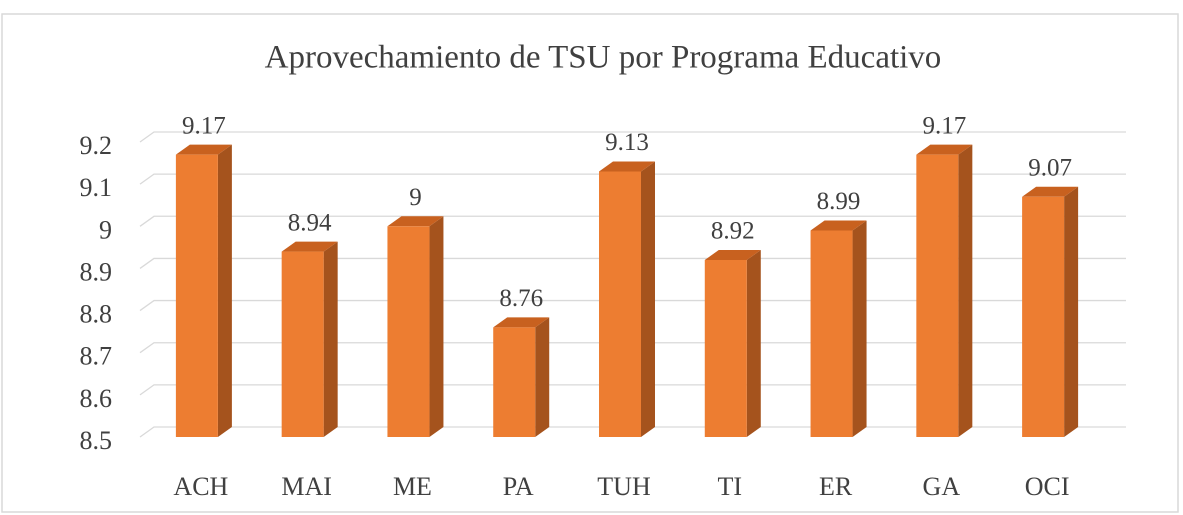 Image resolution: width=1183 pixels, height=515 pixels. What do you see at coordinates (518, 486) in the screenshot?
I see `x-tick-label: PA` at bounding box center [518, 486].